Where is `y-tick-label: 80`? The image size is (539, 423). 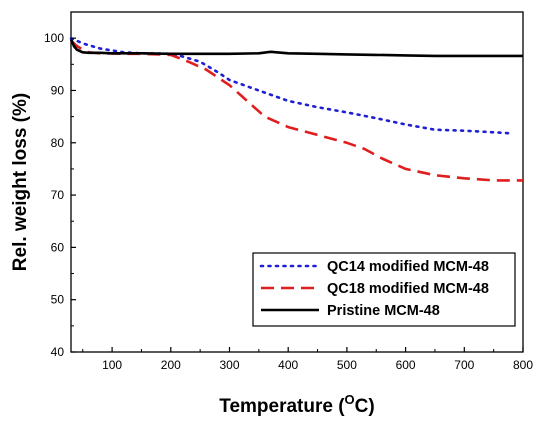
y-tick-label: 80 is located at coordinates (58, 143).